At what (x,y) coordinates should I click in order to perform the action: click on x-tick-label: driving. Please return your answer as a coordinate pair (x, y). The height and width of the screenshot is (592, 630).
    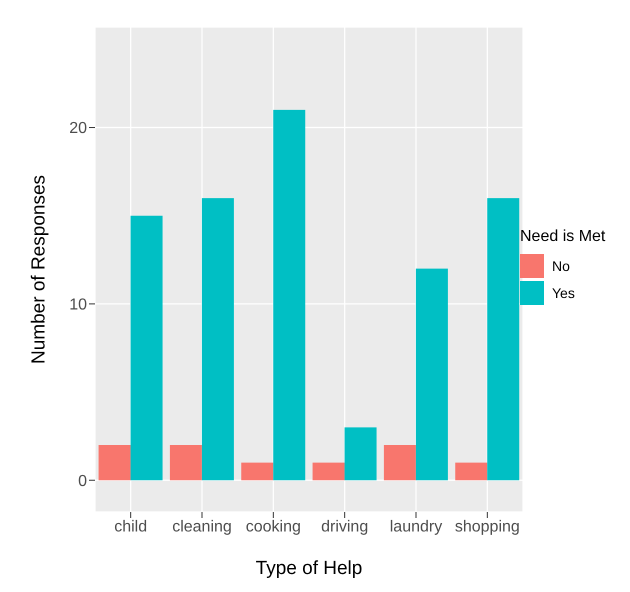
    Looking at the image, I should click on (344, 527).